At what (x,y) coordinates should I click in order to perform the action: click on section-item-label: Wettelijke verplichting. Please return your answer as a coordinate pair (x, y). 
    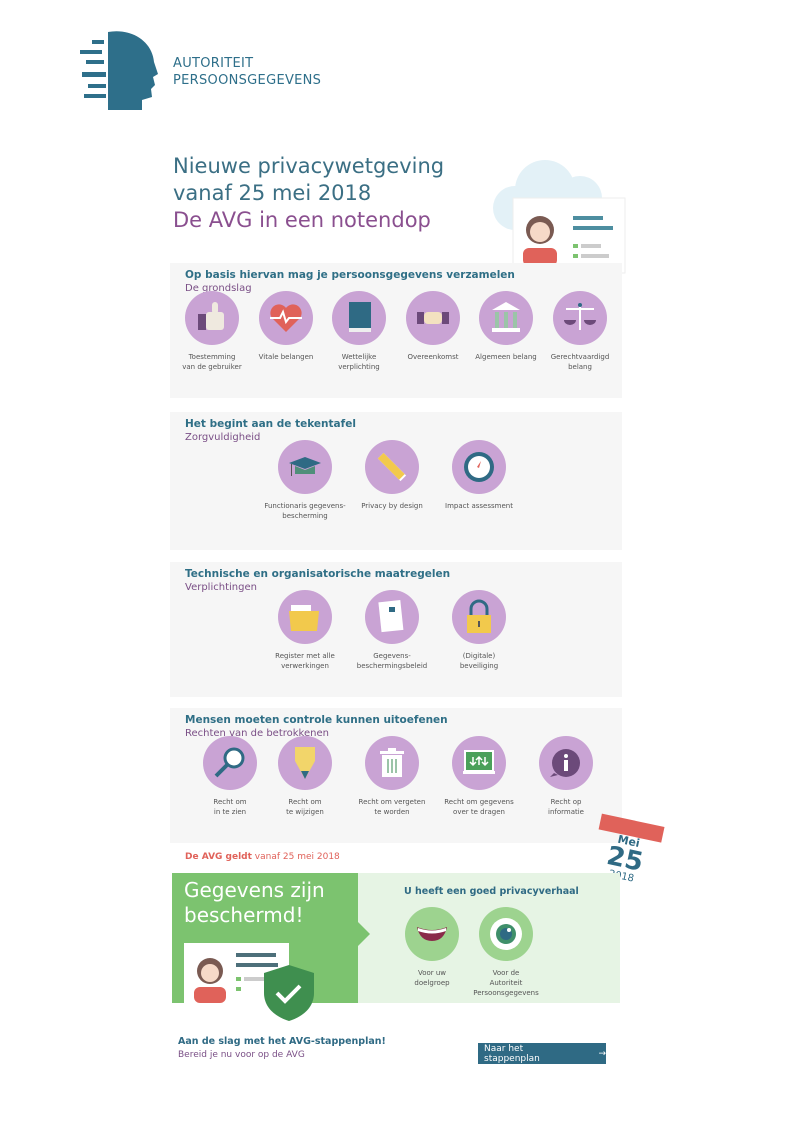
    Looking at the image, I should click on (359, 362).